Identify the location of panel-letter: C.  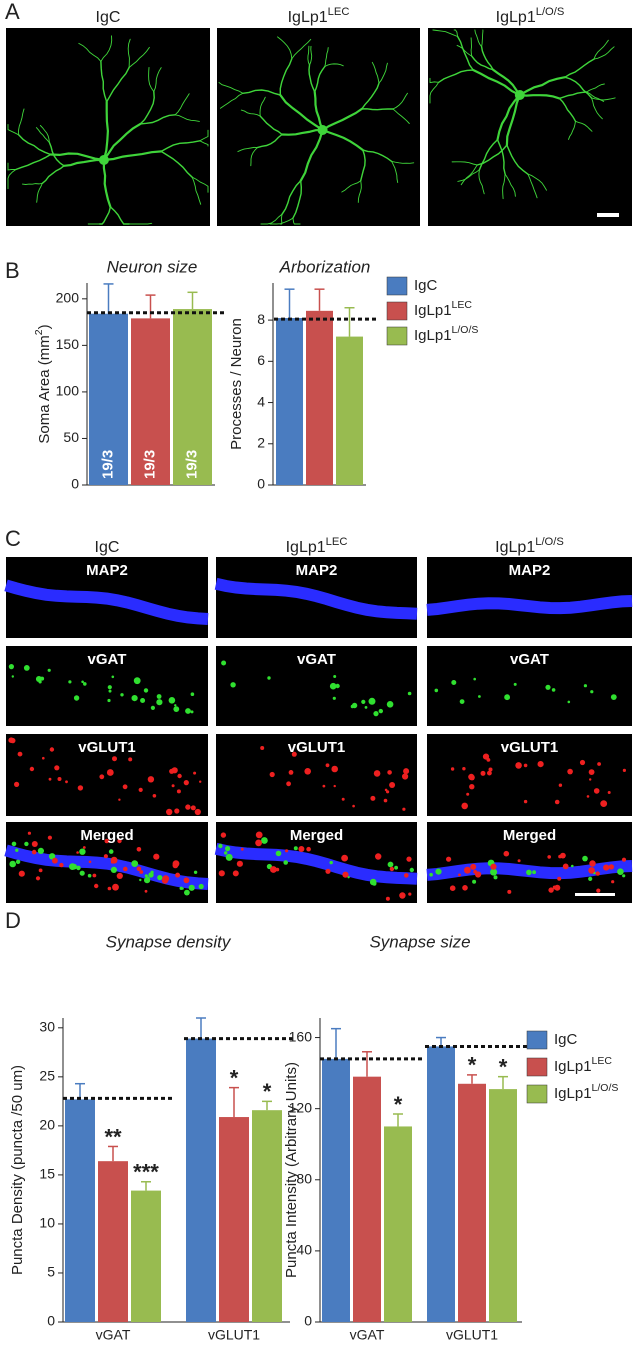
(13, 538).